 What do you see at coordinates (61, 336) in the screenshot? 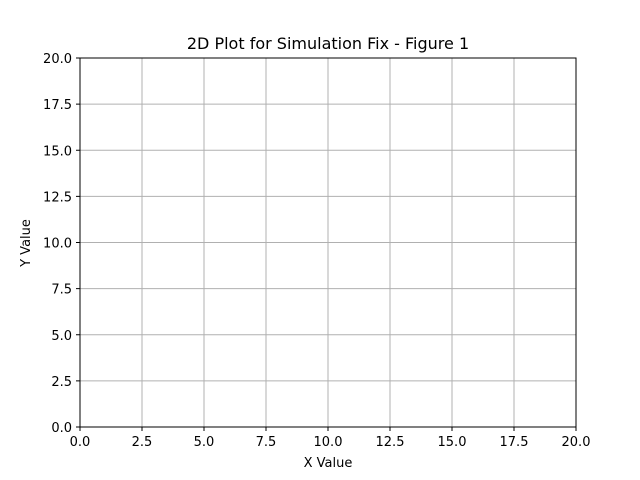
I see `y-tick-label: 5.0` at bounding box center [61, 336].